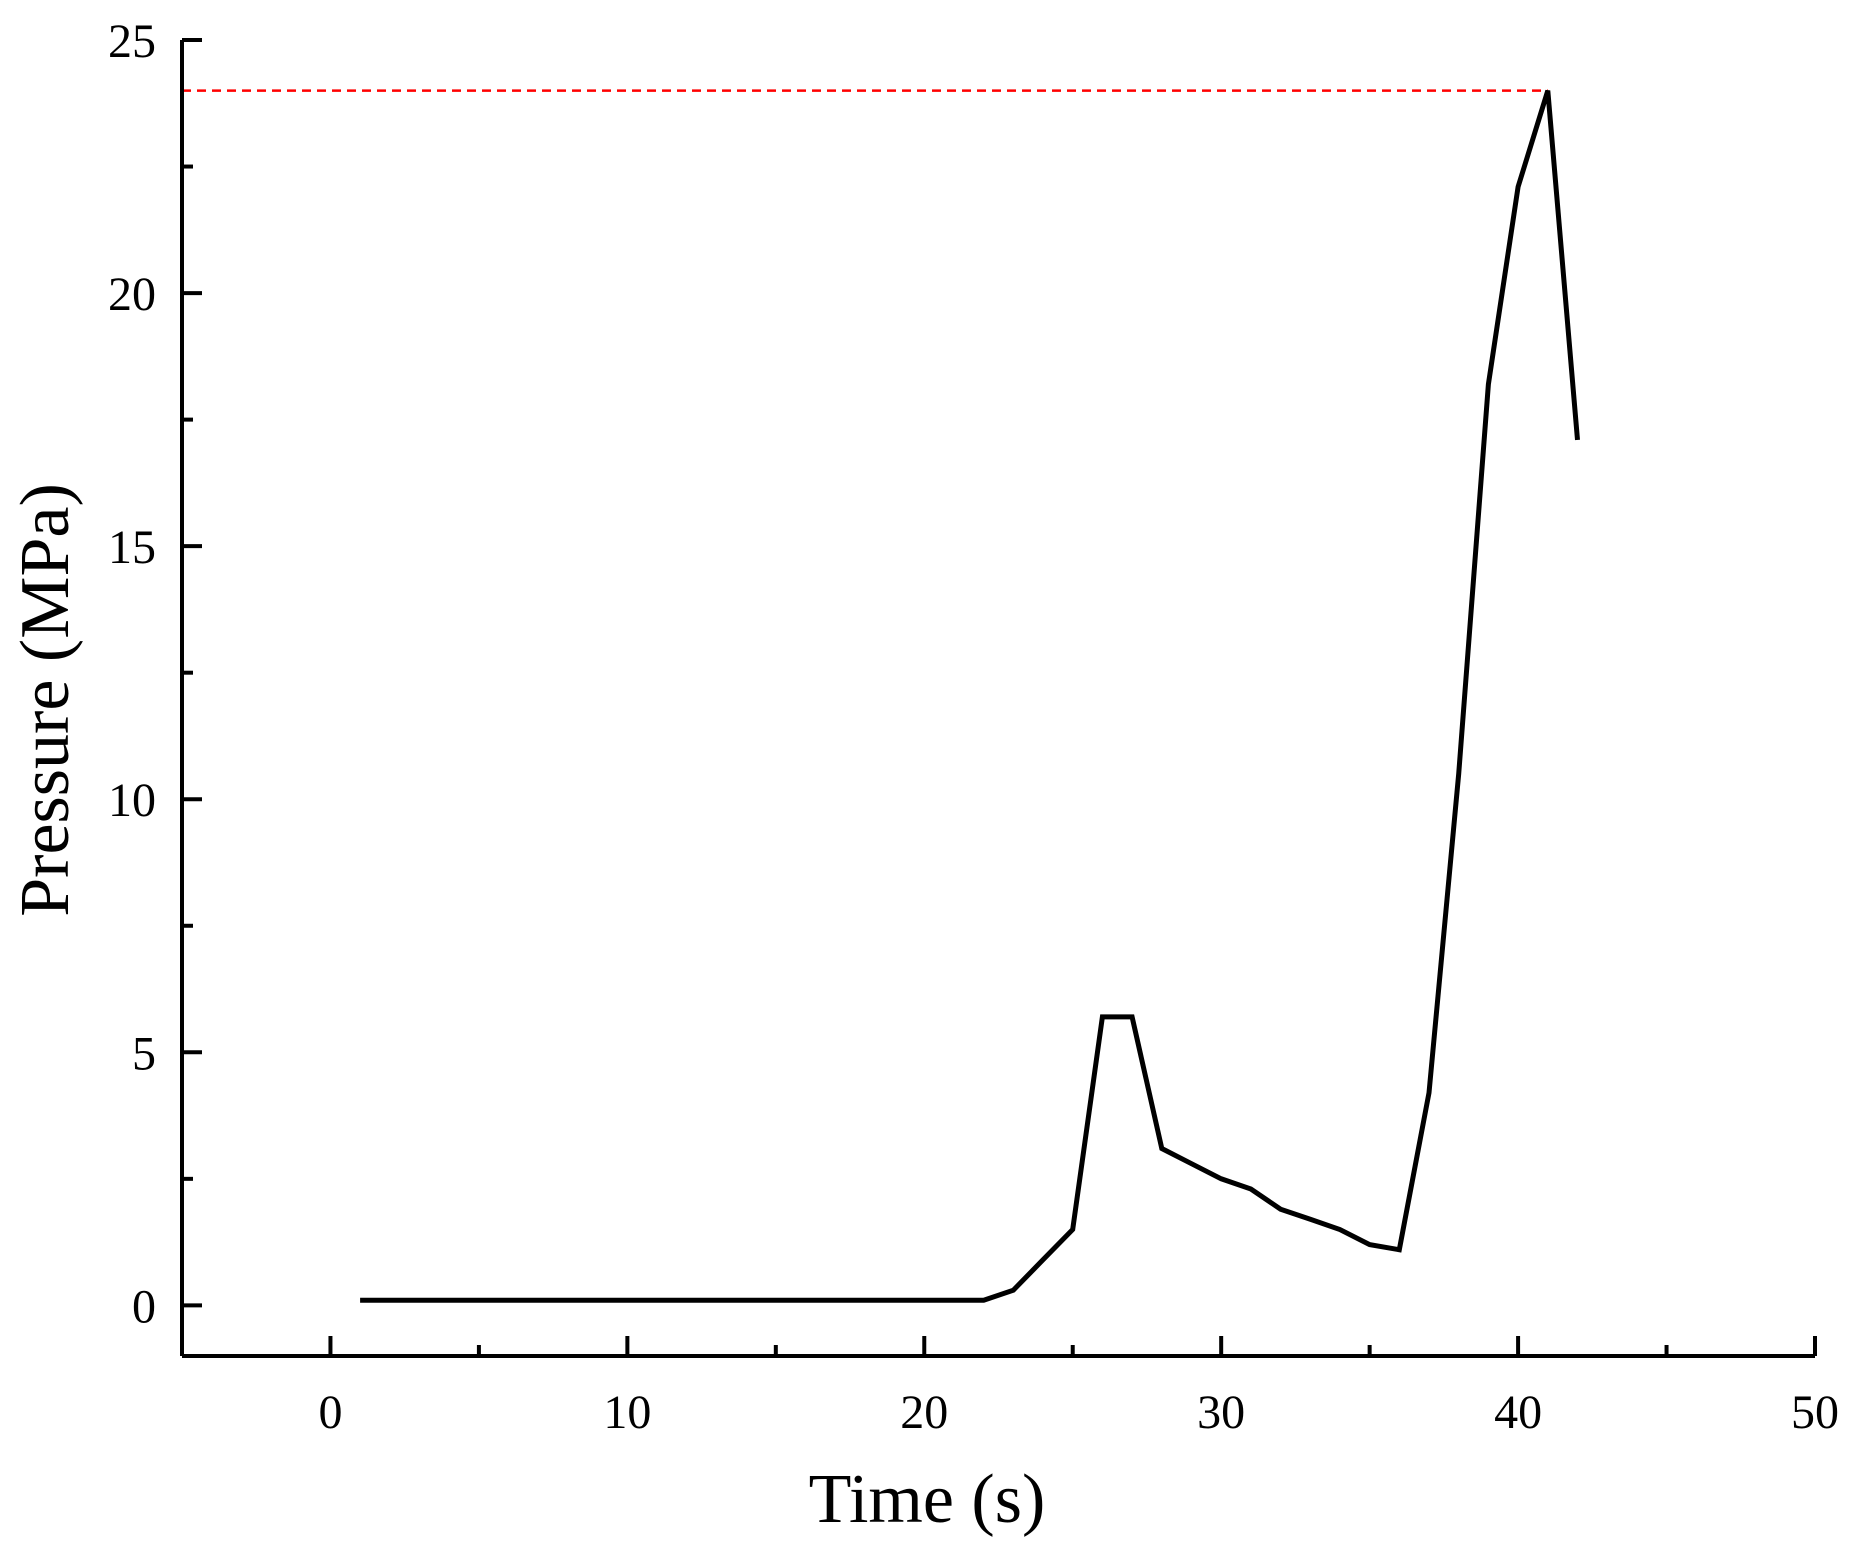 The image size is (1850, 1556). I want to click on x-tick-label: 10, so click(627, 1412).